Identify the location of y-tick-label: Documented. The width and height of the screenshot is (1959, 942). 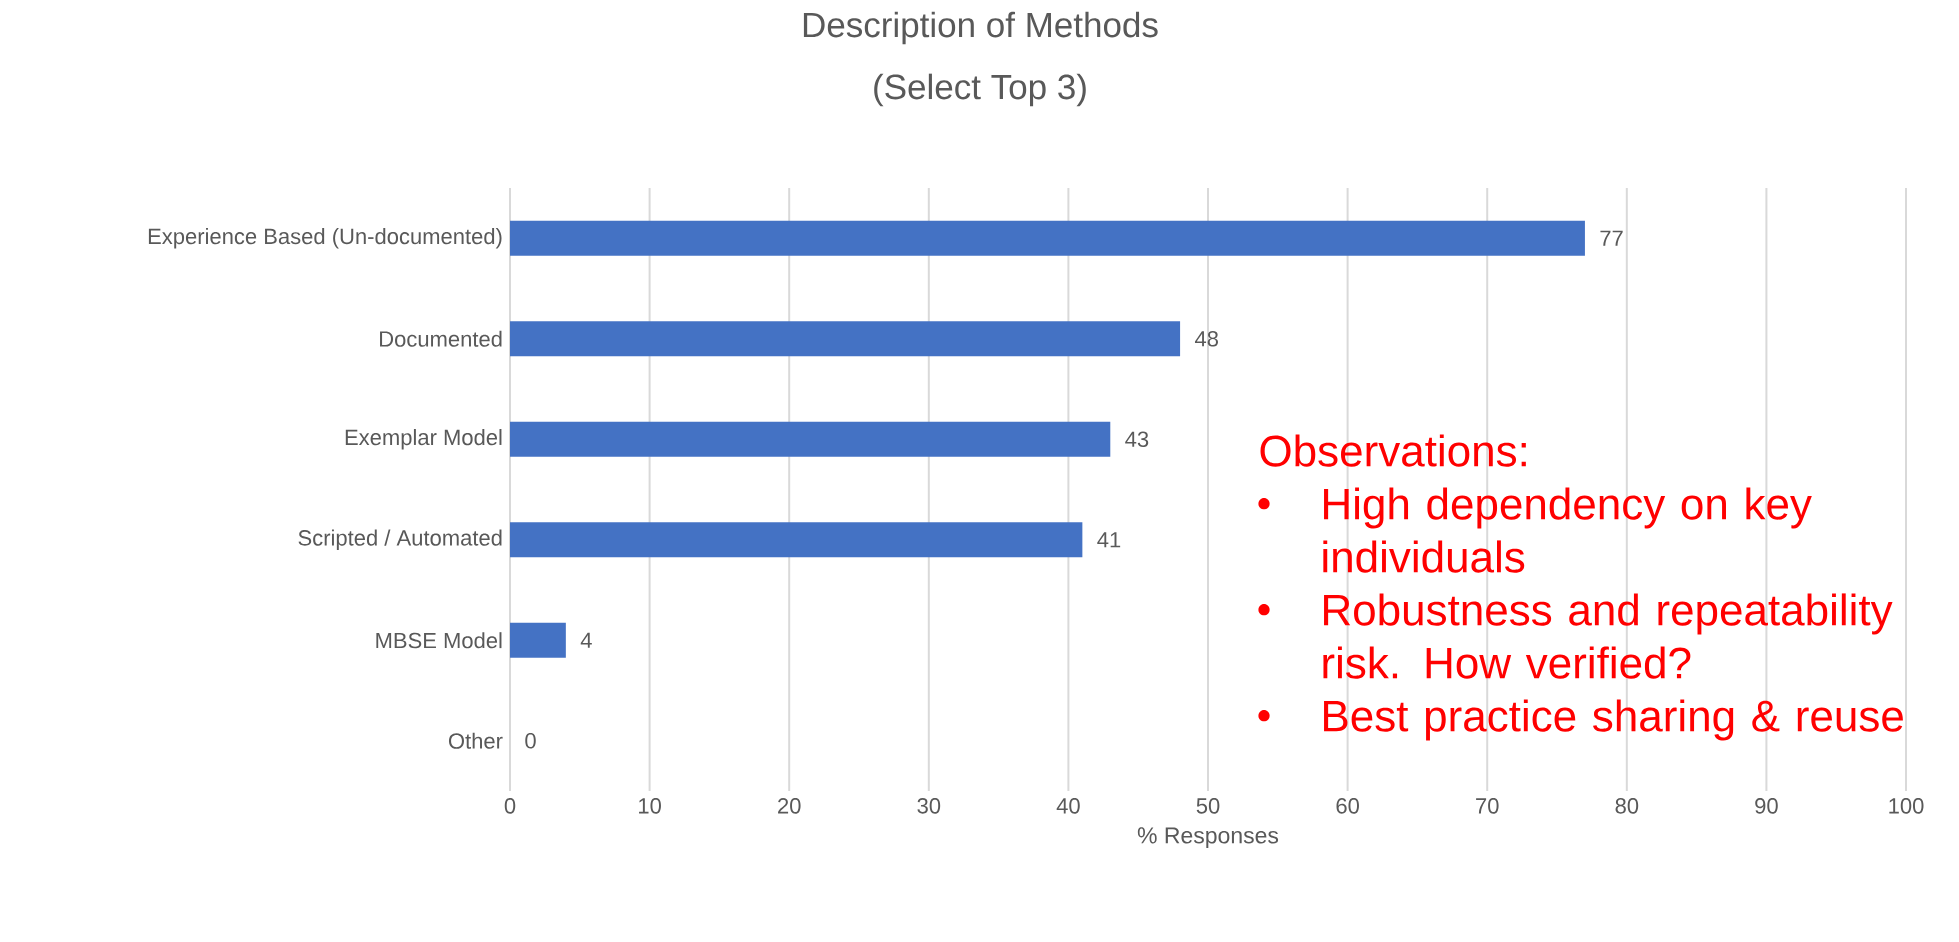
(441, 338).